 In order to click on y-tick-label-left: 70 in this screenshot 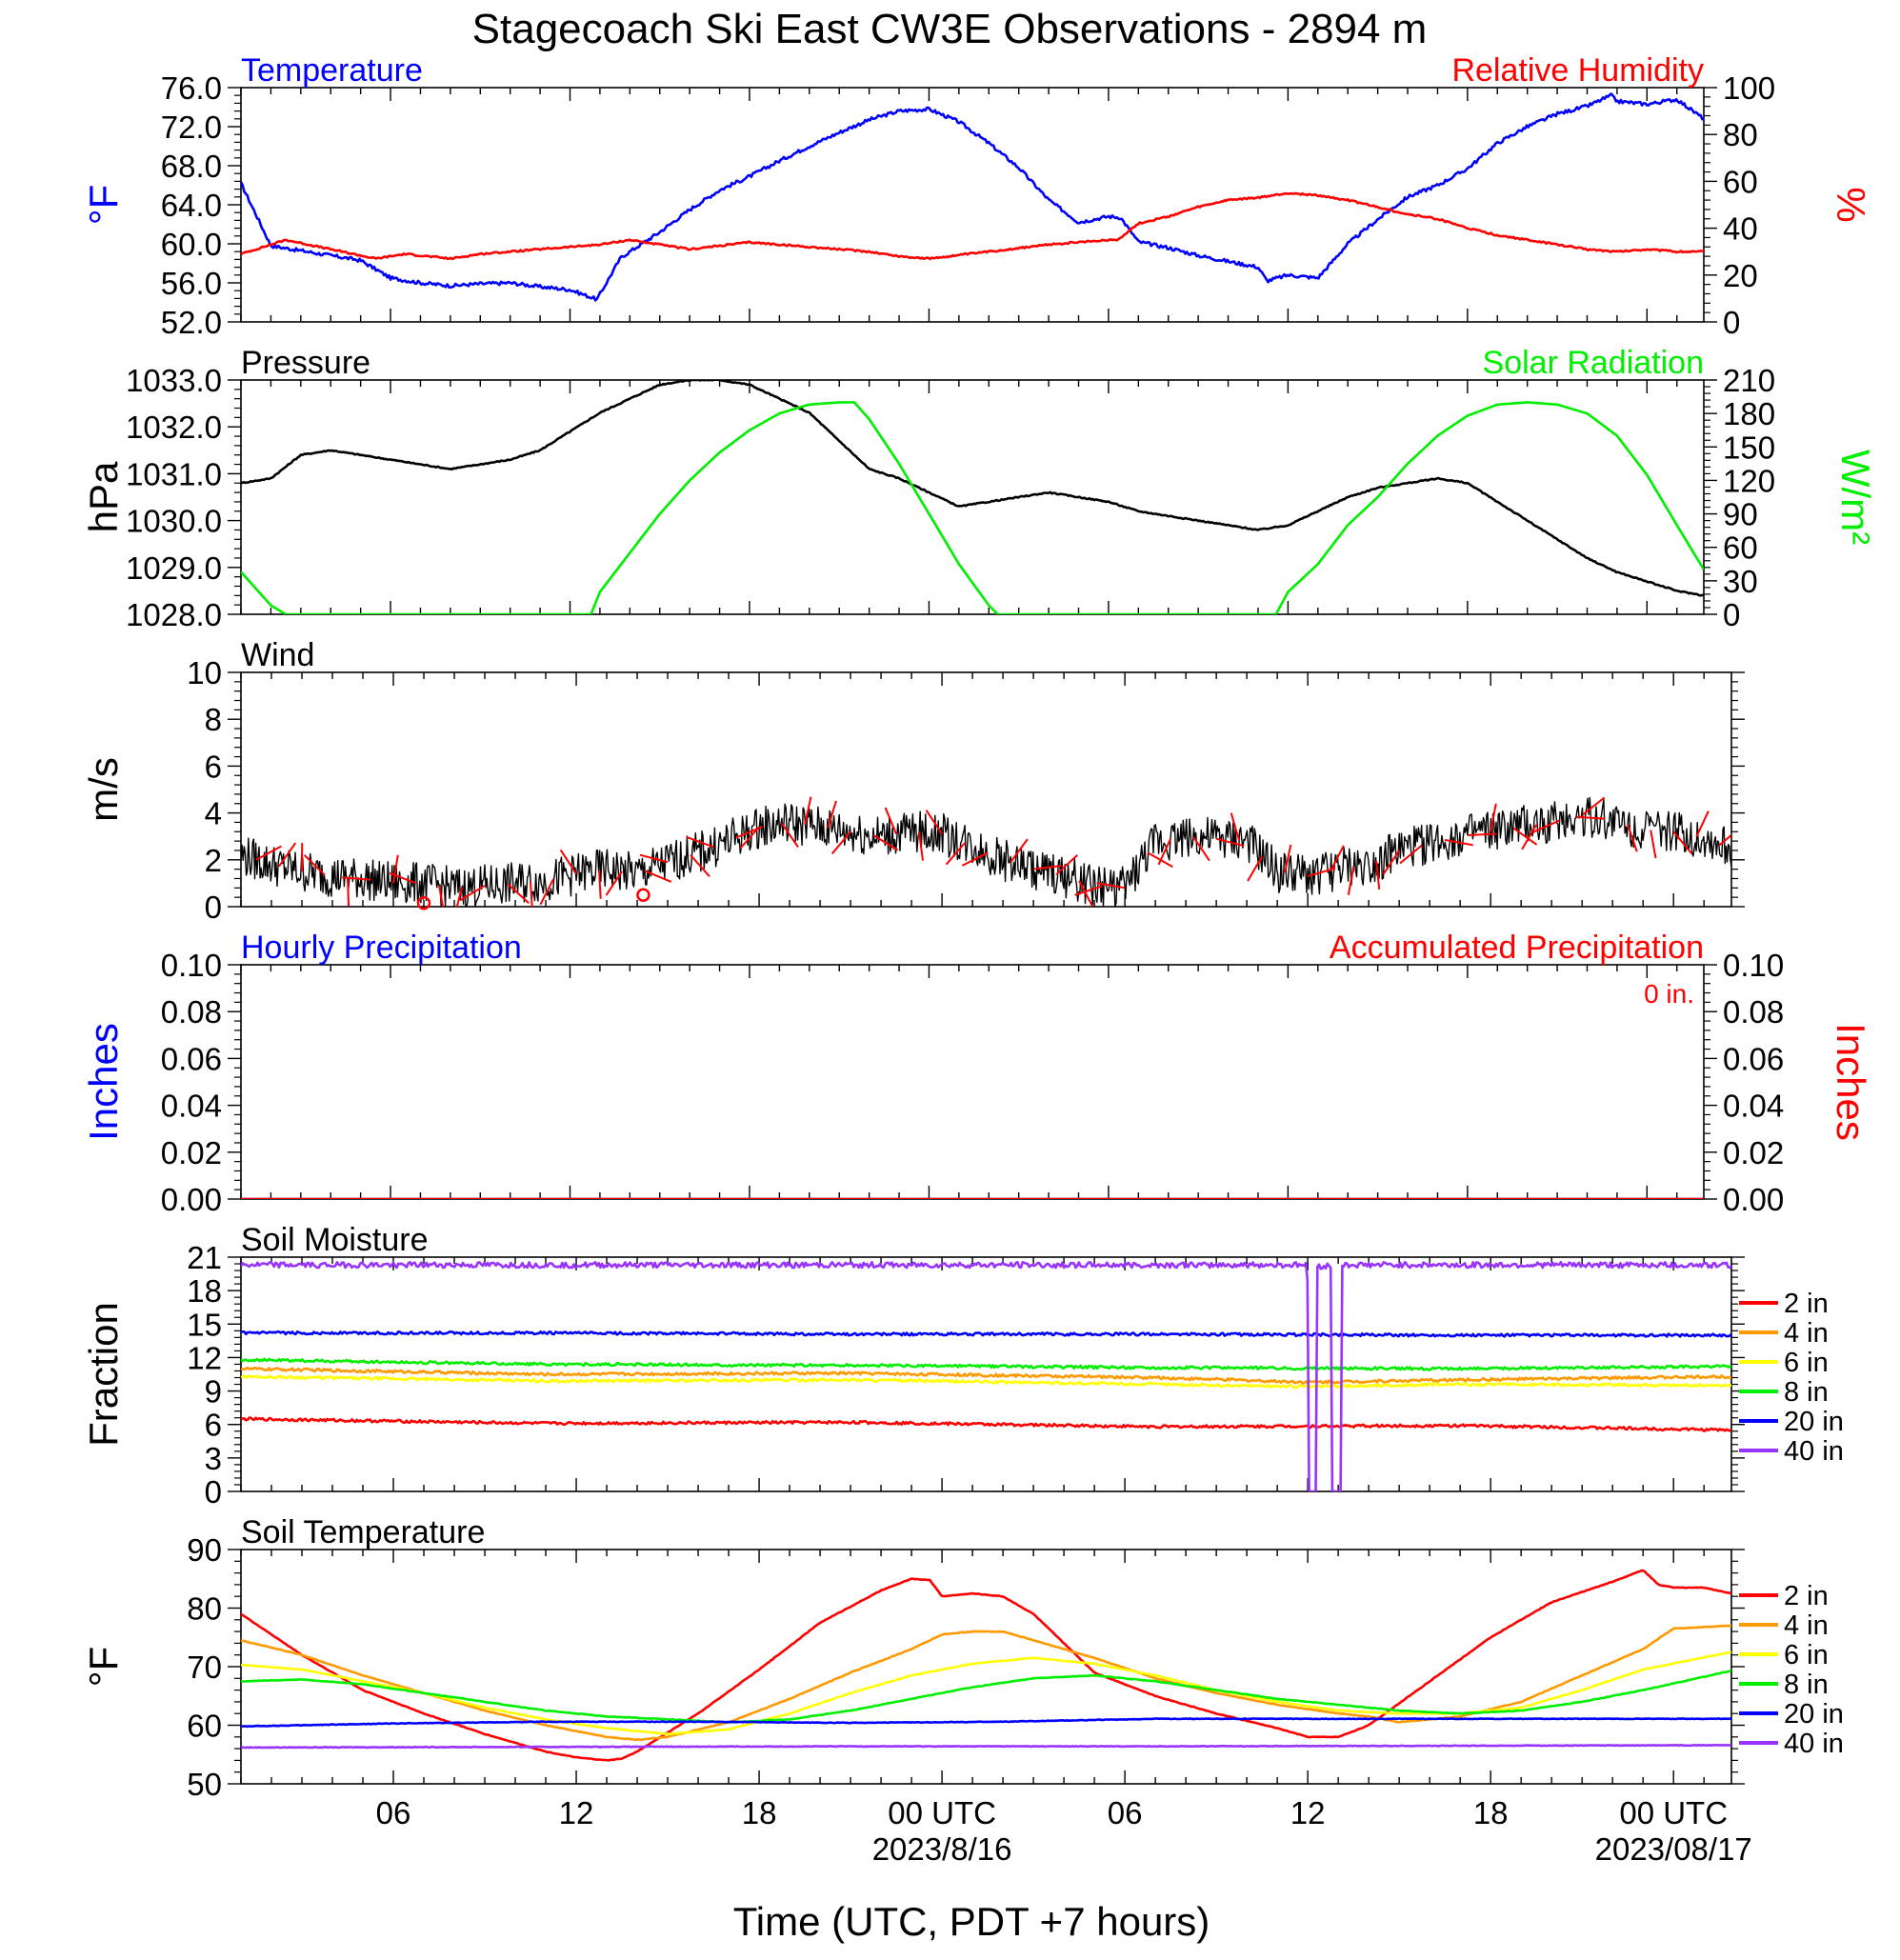, I will do `click(204, 1667)`.